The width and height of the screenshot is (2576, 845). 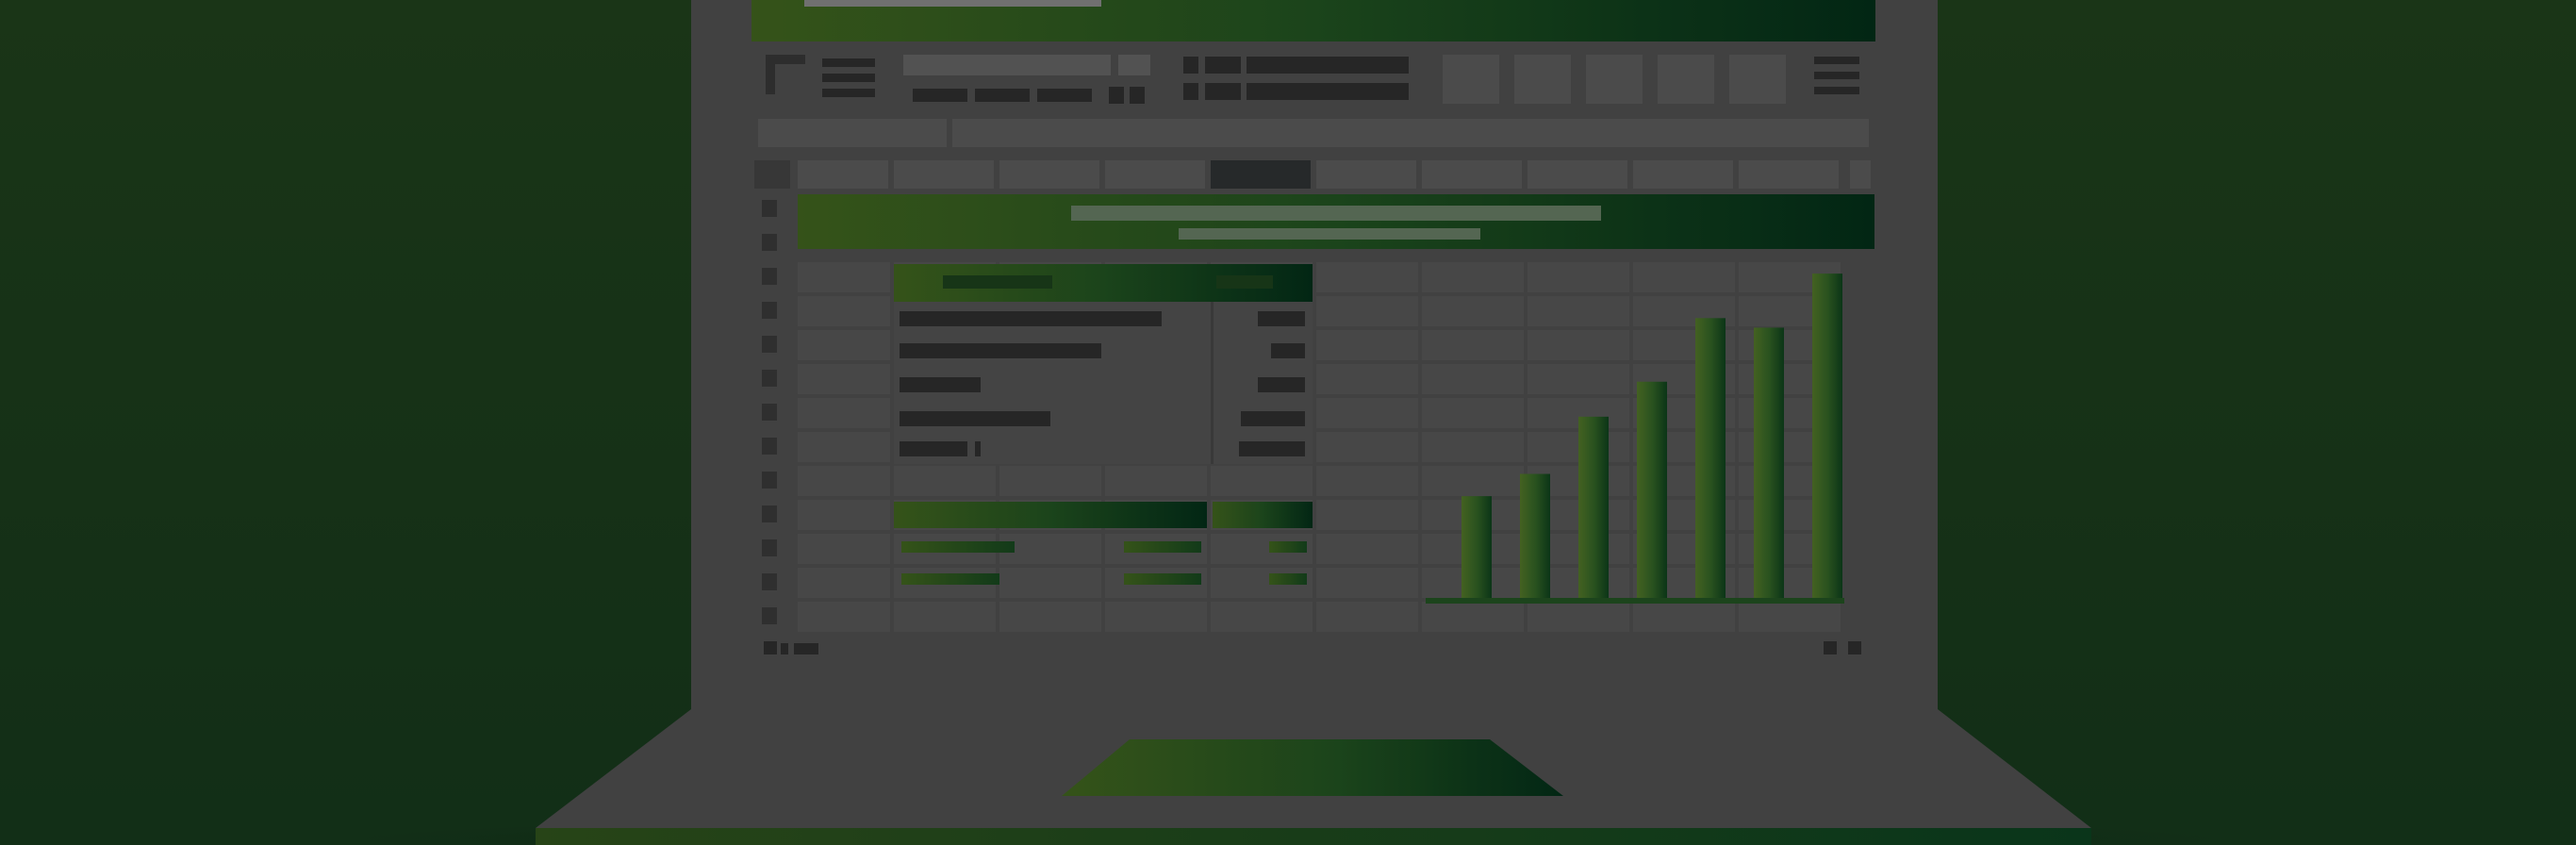 I want to click on select-all-corner, so click(x=772, y=174).